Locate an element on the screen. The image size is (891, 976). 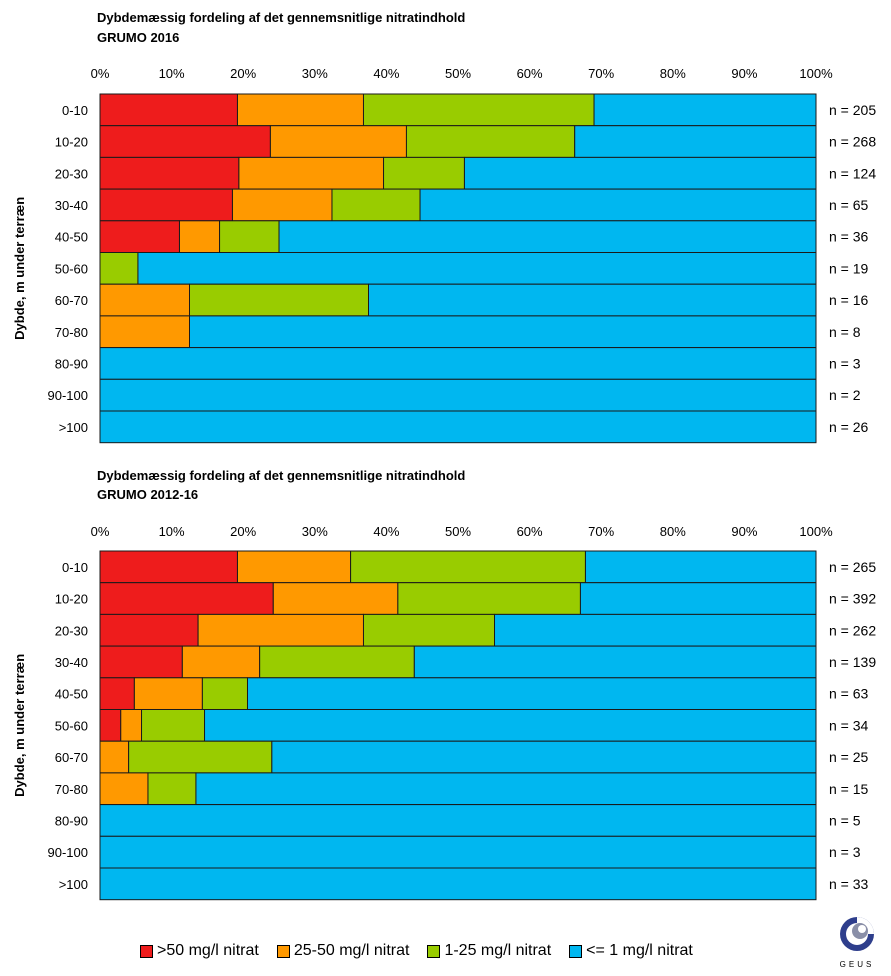
n-label-top: n = 2 is located at coordinates (845, 395).